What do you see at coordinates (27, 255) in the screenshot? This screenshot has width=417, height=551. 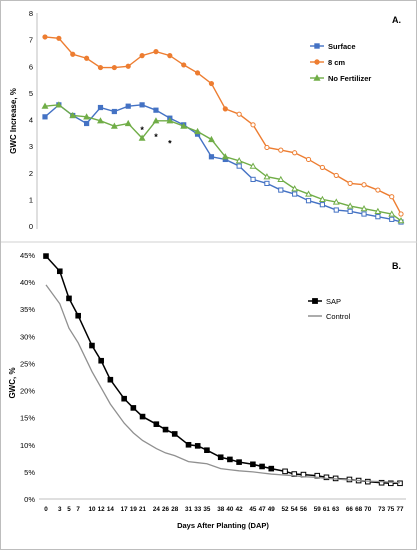 I see `panel-b-y-tick-label: 45%` at bounding box center [27, 255].